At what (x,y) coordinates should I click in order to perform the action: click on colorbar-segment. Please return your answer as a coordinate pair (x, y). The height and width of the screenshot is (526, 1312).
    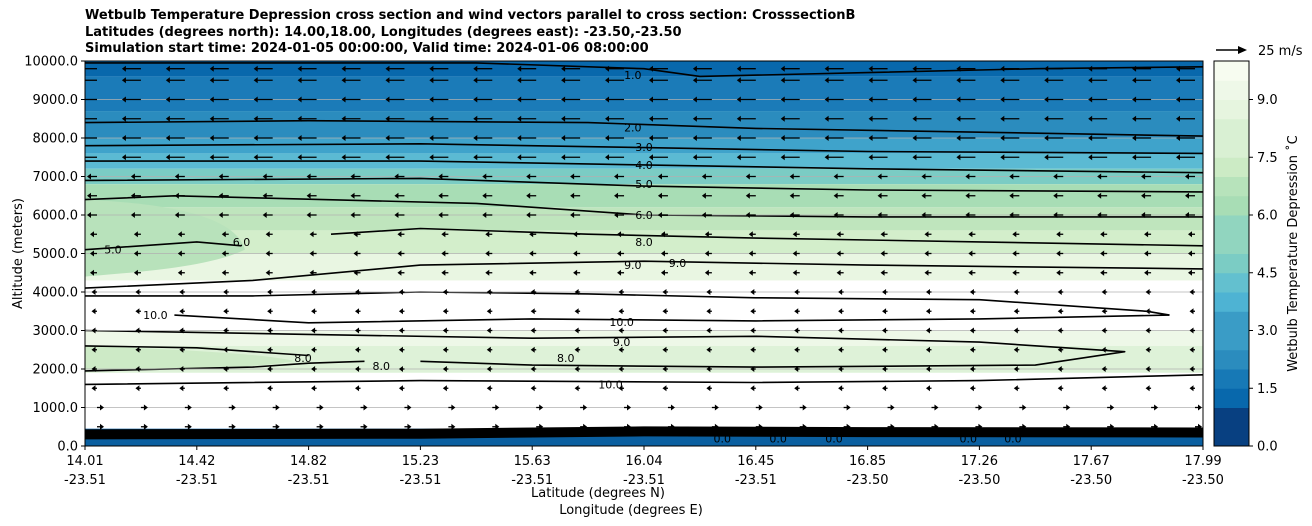
    Looking at the image, I should click on (1231, 436).